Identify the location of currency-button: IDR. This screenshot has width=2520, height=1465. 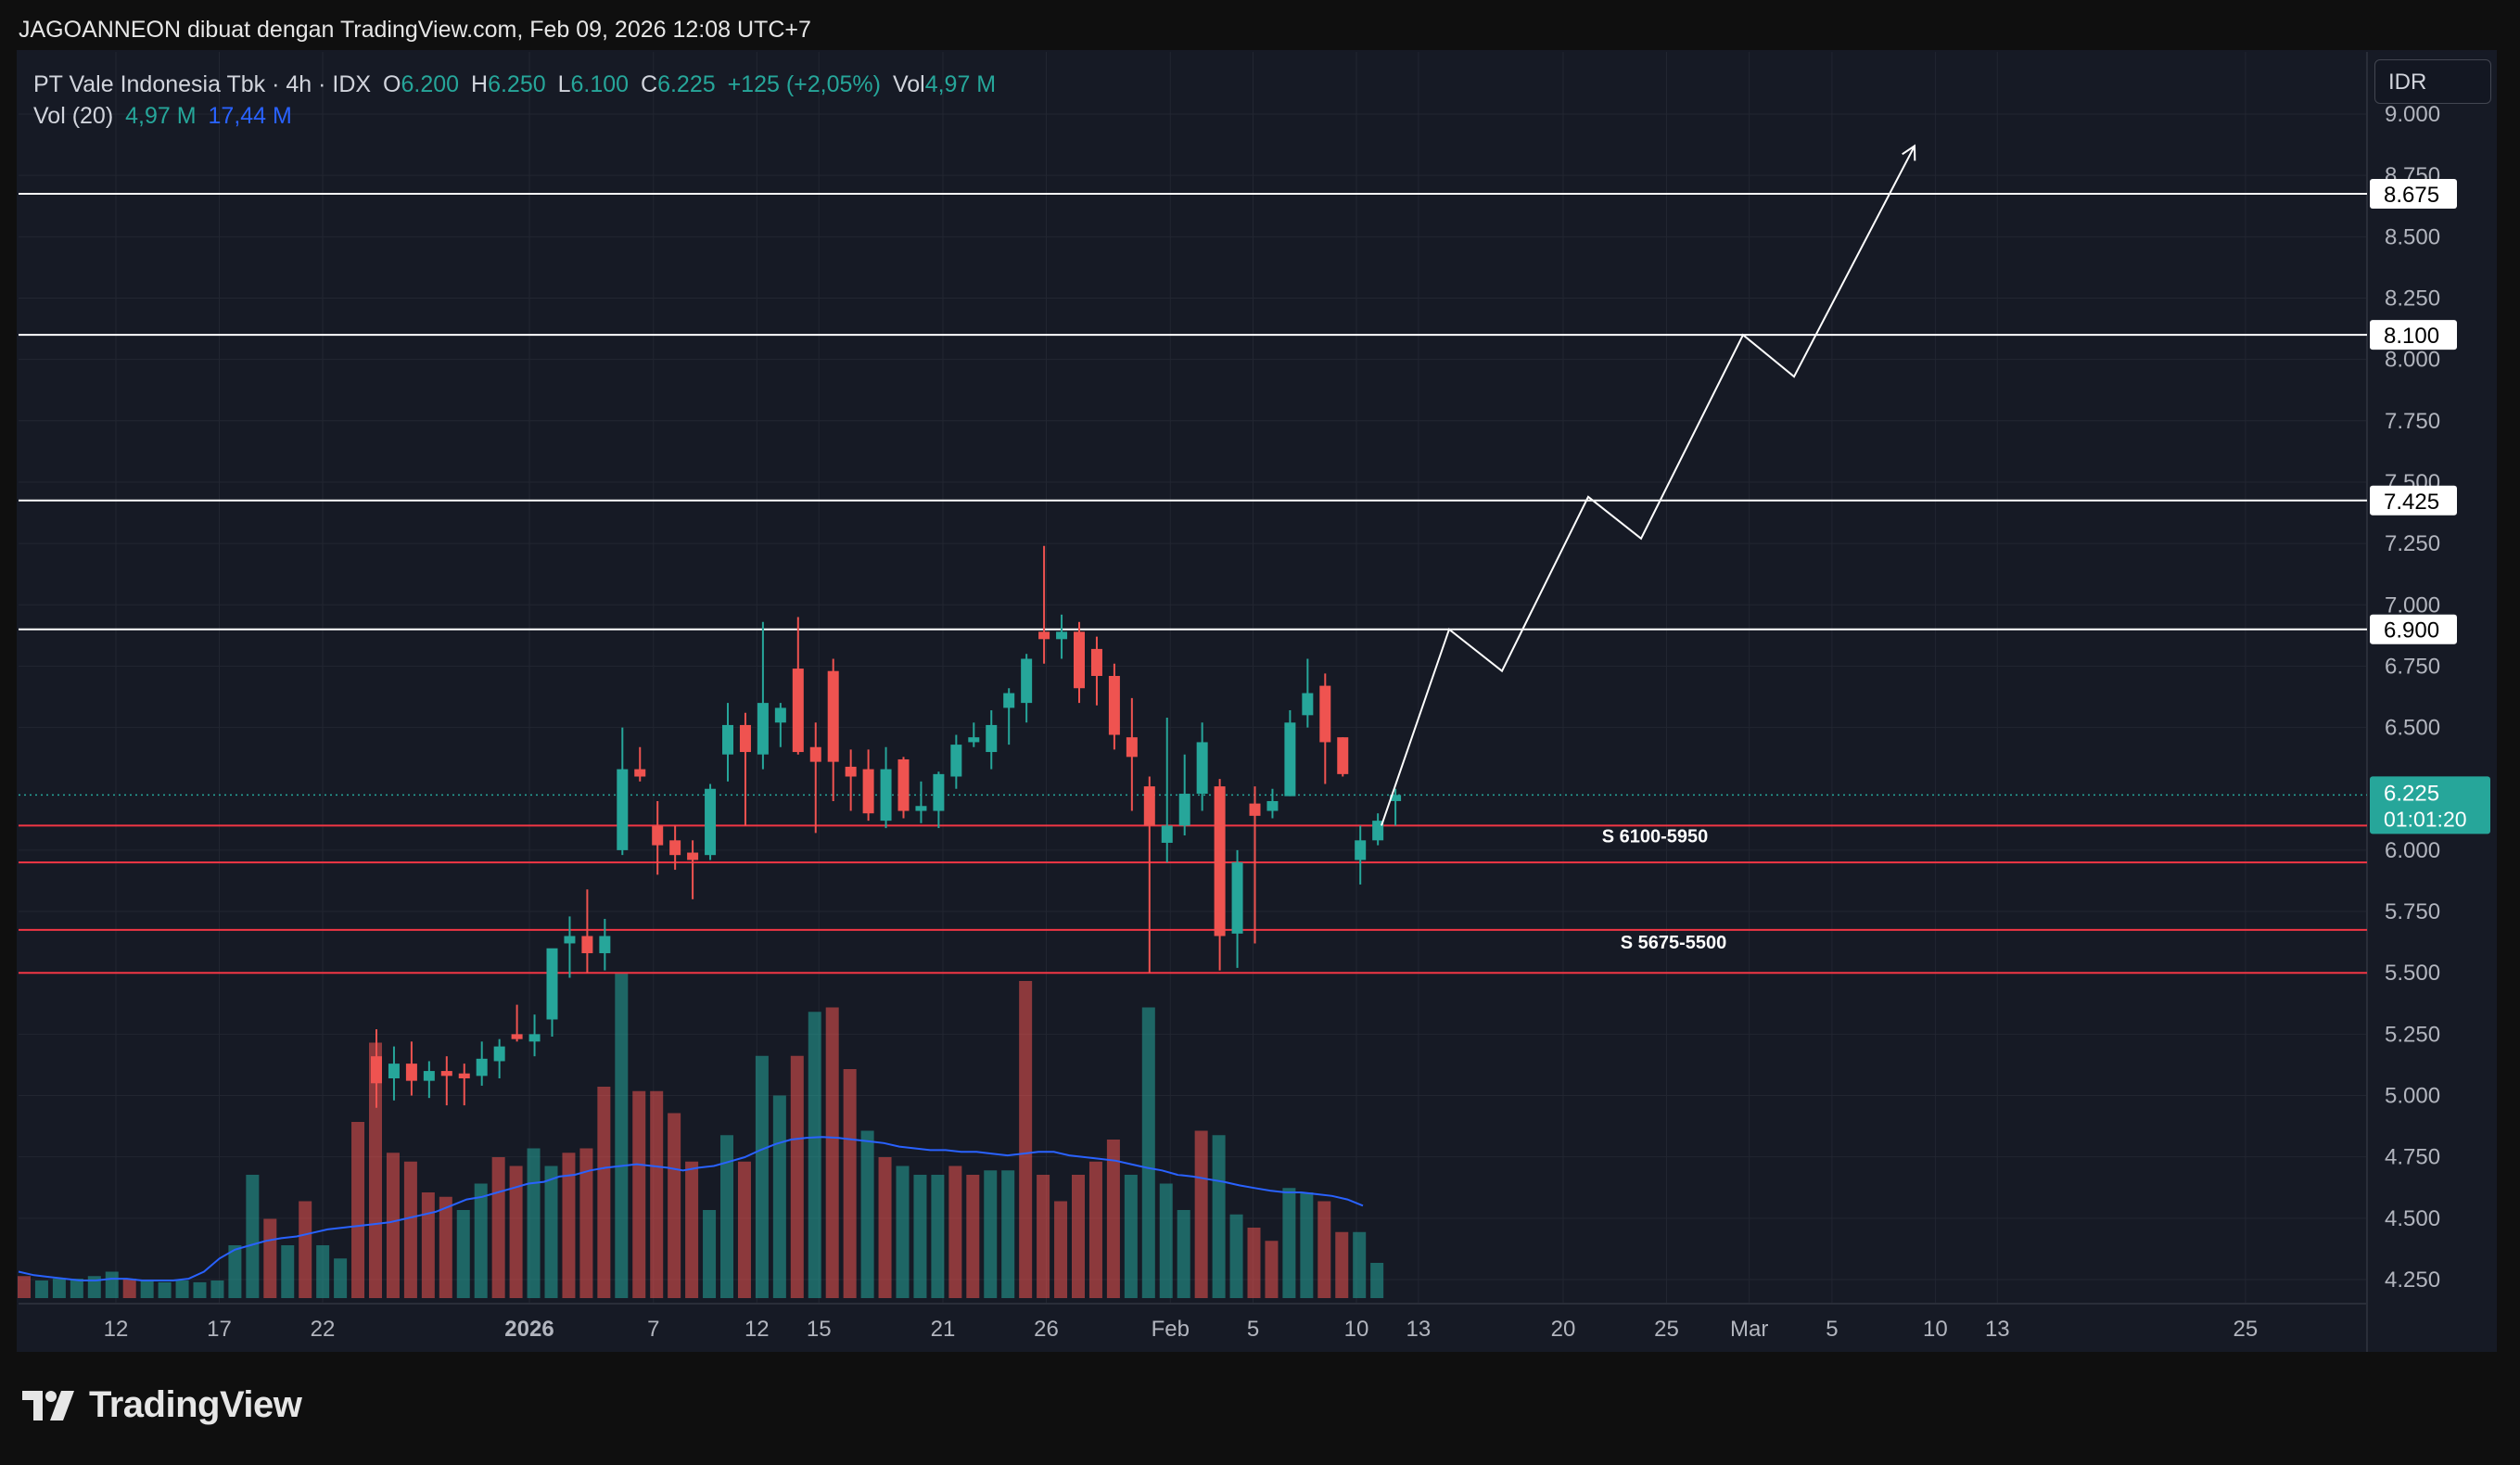
(2432, 81).